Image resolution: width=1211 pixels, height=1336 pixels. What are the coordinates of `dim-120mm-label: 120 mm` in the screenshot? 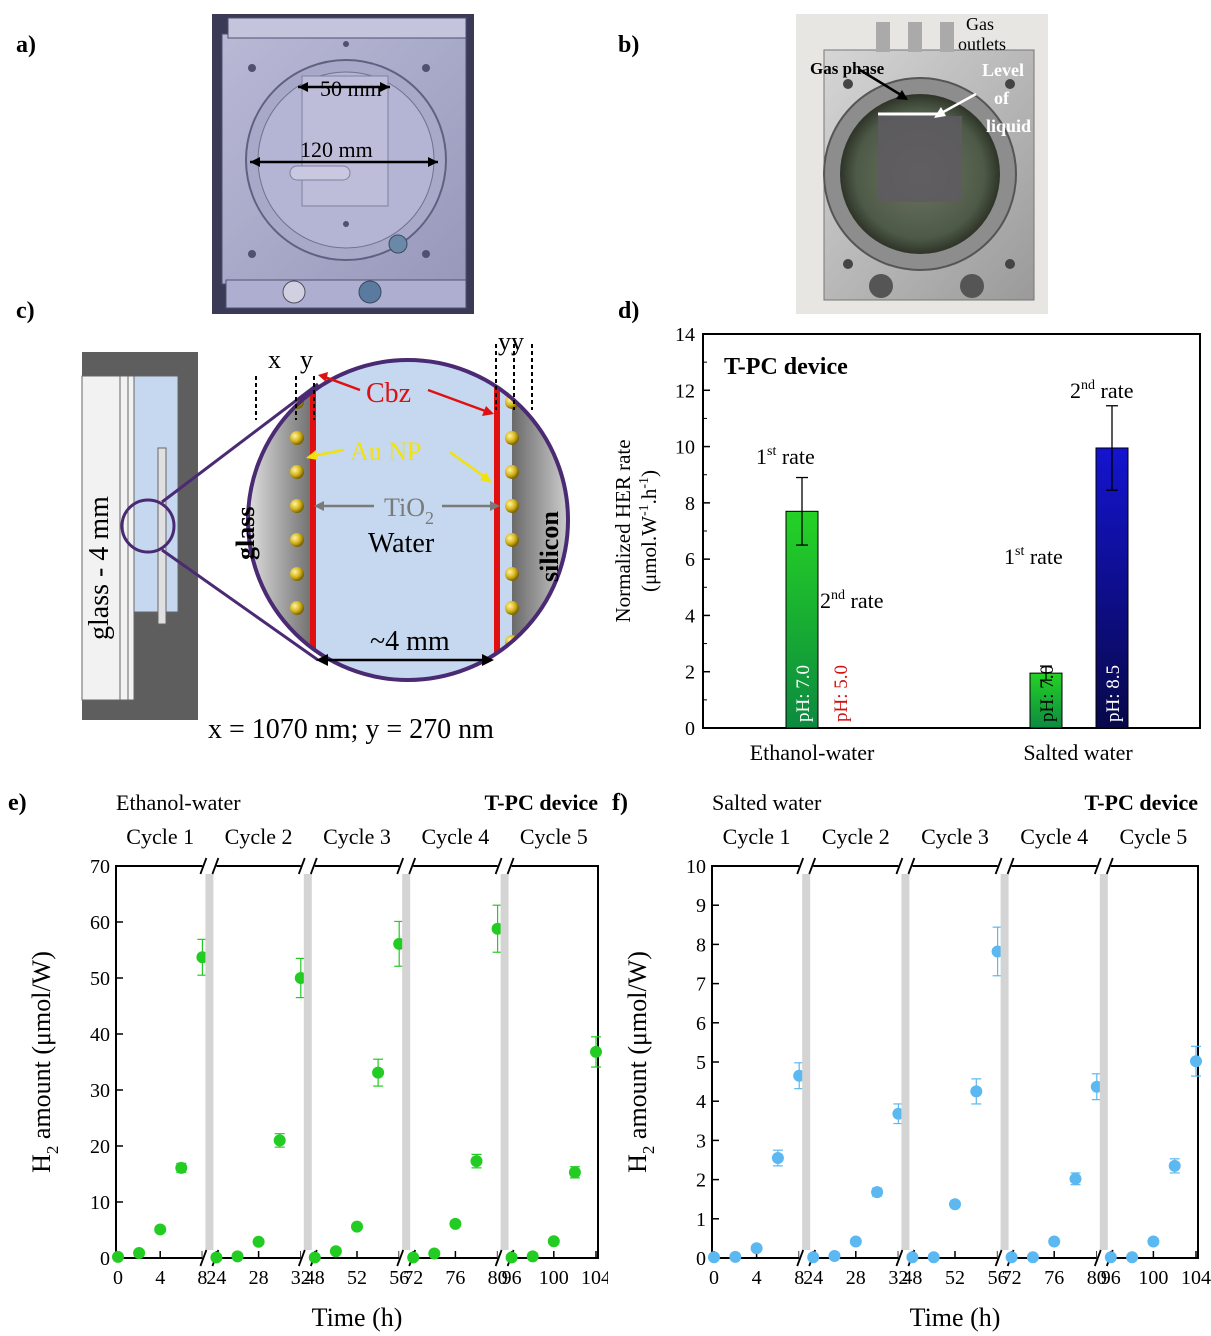 It's located at (336, 149).